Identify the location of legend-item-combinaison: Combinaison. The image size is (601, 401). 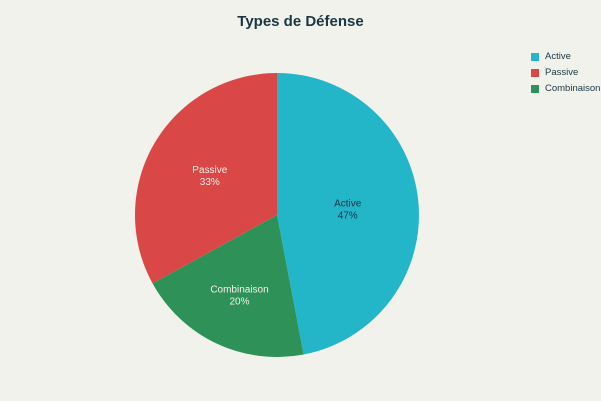
(565, 88).